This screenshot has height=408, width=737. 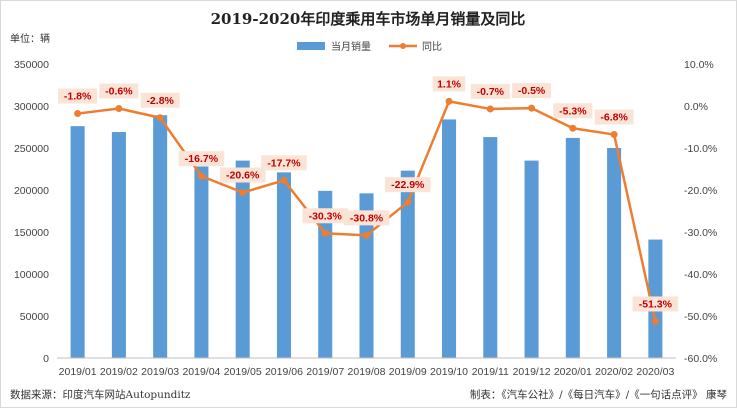 I want to click on yoy-data-label: -5.3%, so click(x=573, y=111).